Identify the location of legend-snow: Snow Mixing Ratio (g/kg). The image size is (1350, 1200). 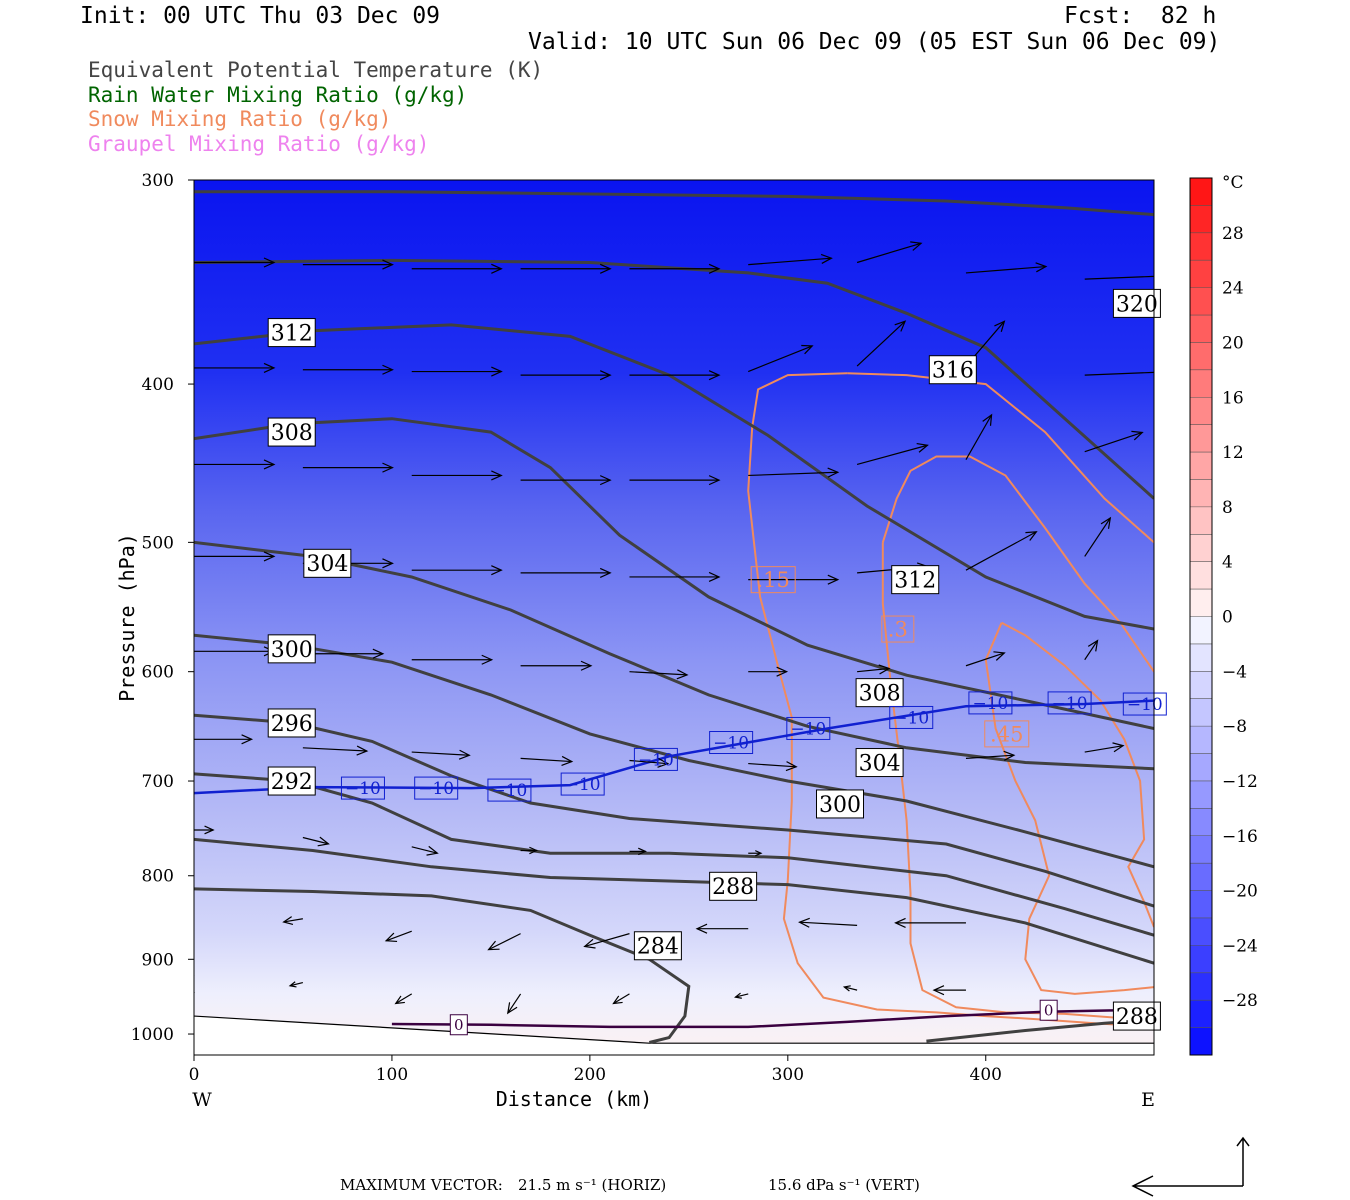
(240, 119).